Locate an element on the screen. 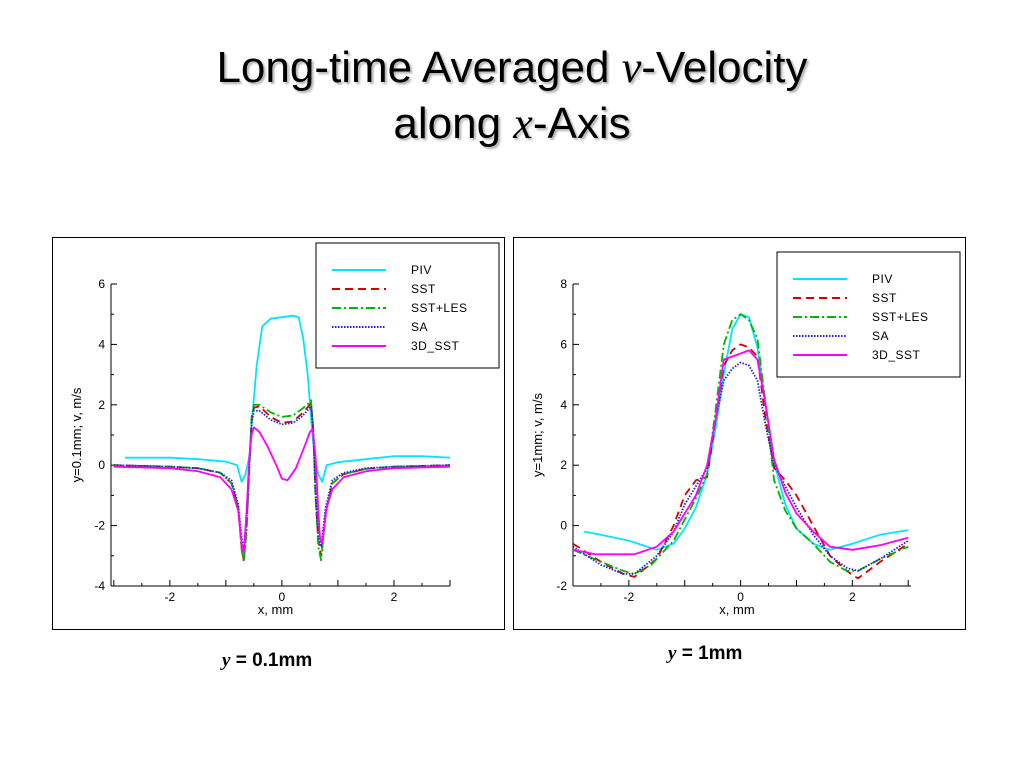  y-axis-label: y=1mm; v, m/s is located at coordinates (537, 435).